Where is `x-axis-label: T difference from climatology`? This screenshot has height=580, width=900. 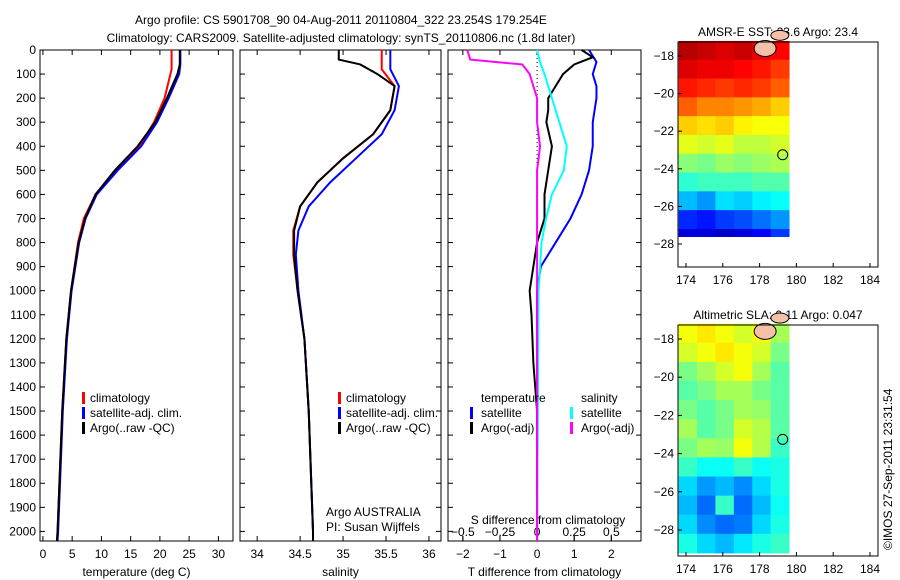
x-axis-label: T difference from climatology is located at coordinates (545, 572).